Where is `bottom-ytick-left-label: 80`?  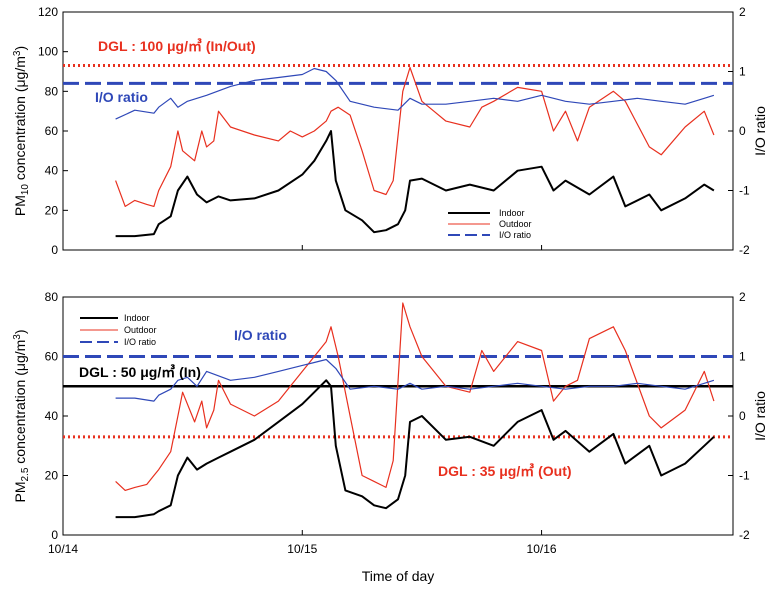 bottom-ytick-left-label: 80 is located at coordinates (52, 297).